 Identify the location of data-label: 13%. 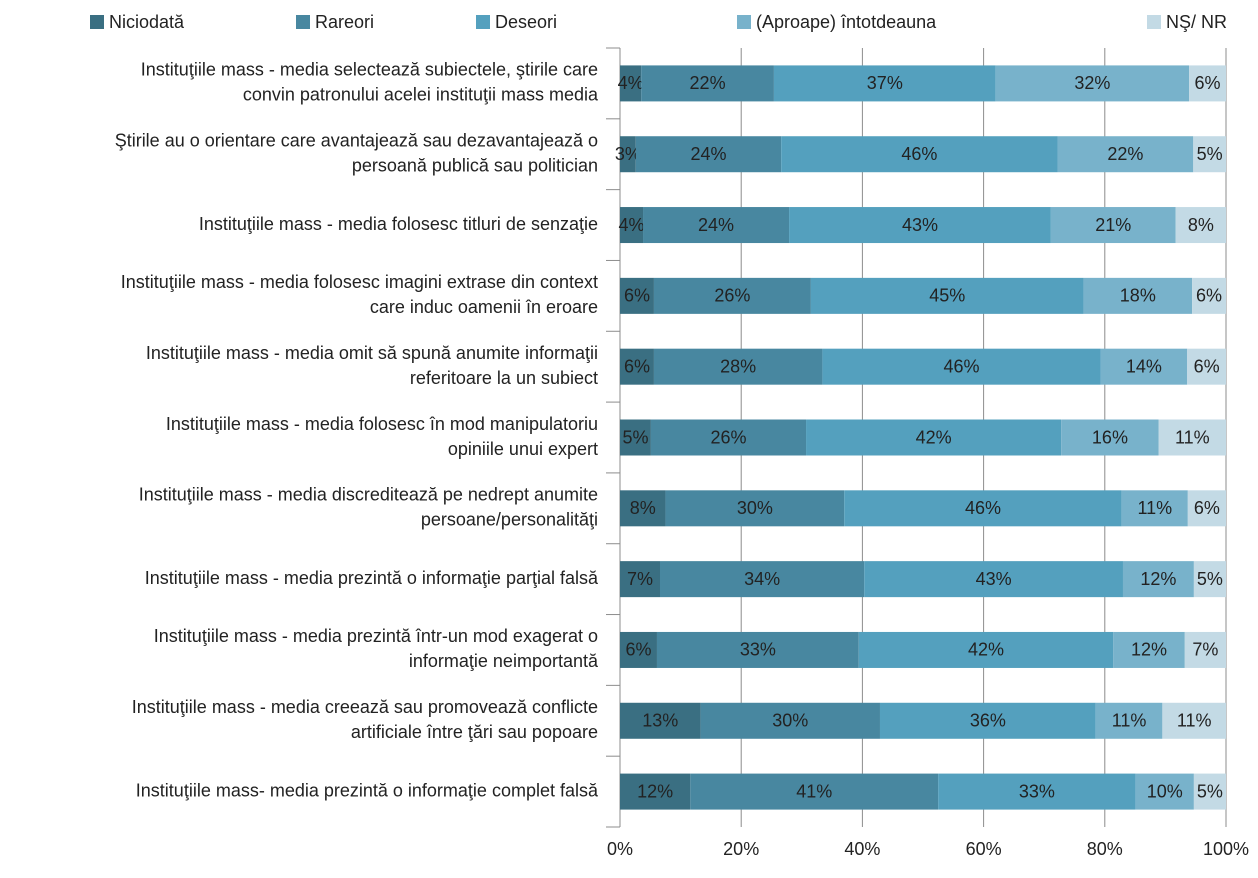
(660, 721).